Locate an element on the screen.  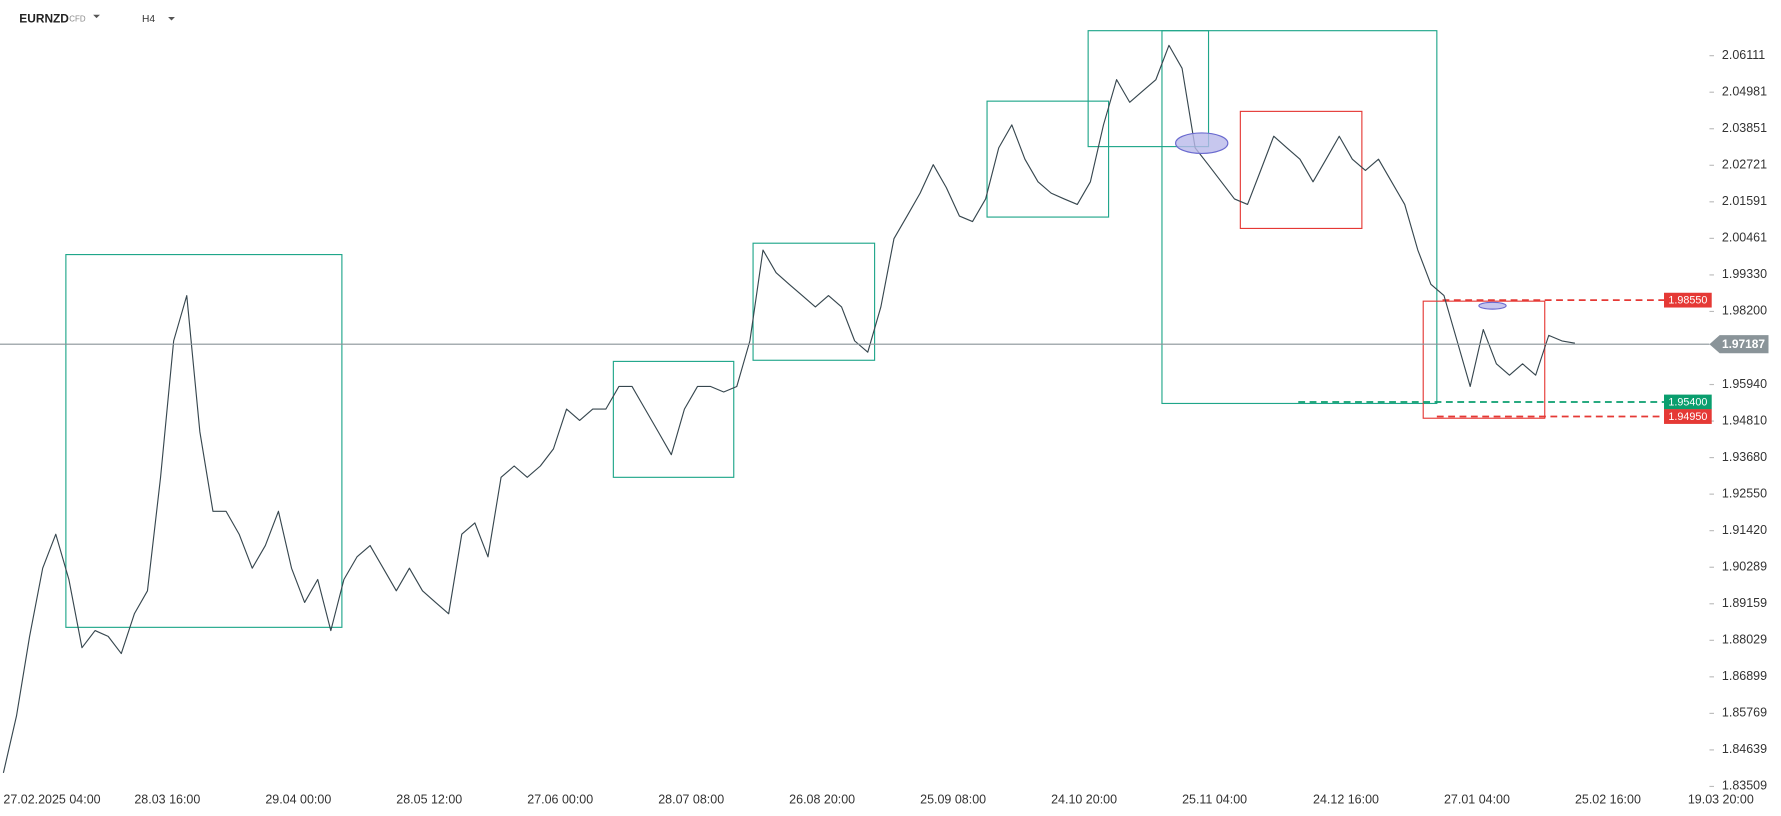
markers is located at coordinates (1341, 221).